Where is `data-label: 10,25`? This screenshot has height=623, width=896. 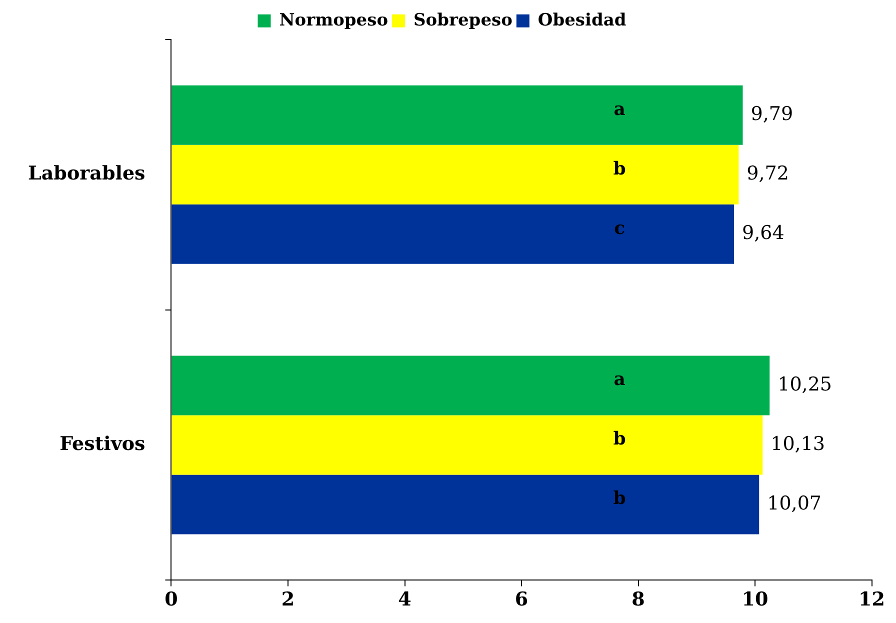
data-label: 10,25 is located at coordinates (805, 384).